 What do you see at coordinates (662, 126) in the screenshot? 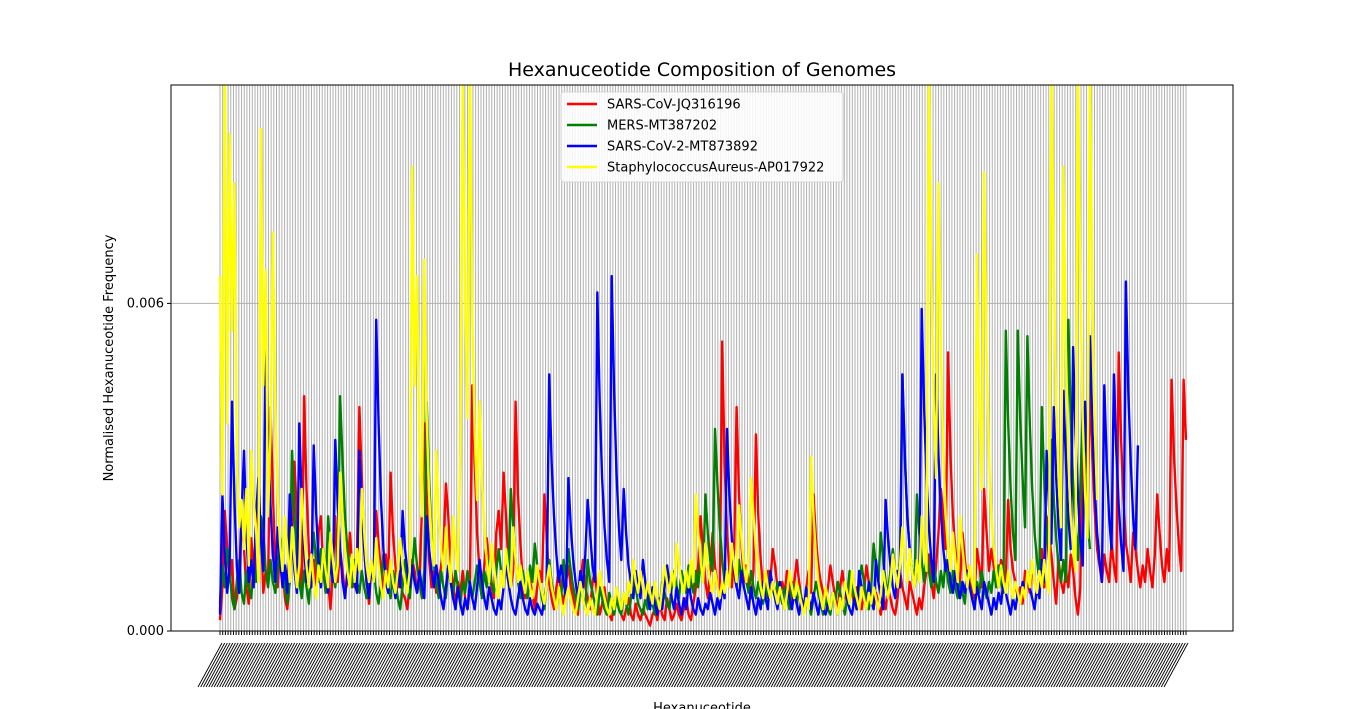
I see `legend-label: MERS-MT387202` at bounding box center [662, 126].